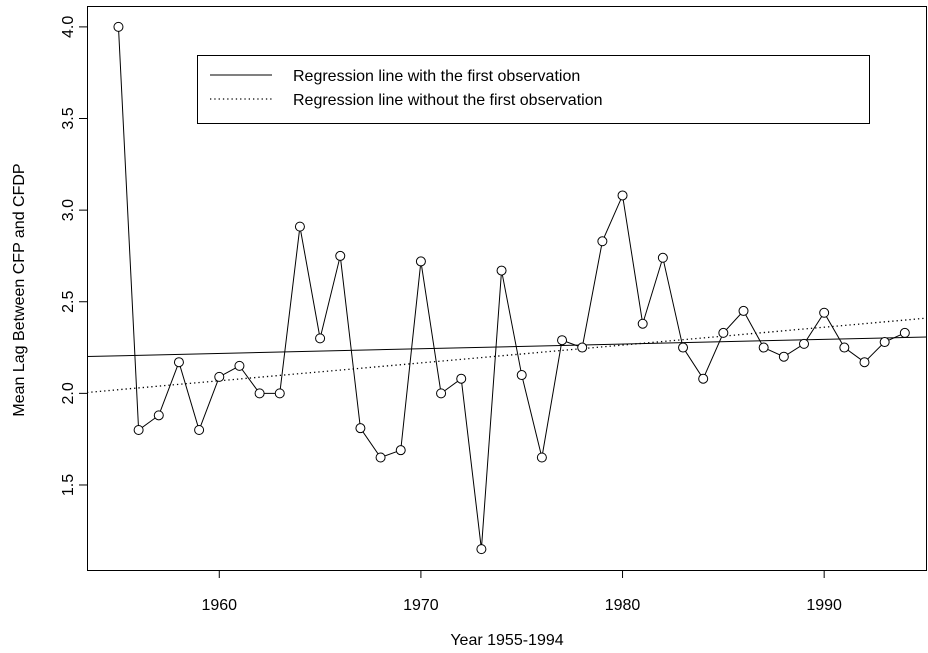 The image size is (928, 653). Describe the element at coordinates (19, 289) in the screenshot. I see `y-axis-label: Mean Lag Between CFP and CFDP` at that location.